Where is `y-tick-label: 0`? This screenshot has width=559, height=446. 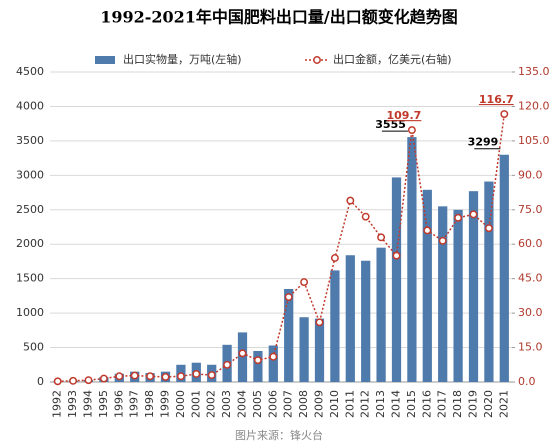
y-tick-label: 0 is located at coordinates (40, 381).